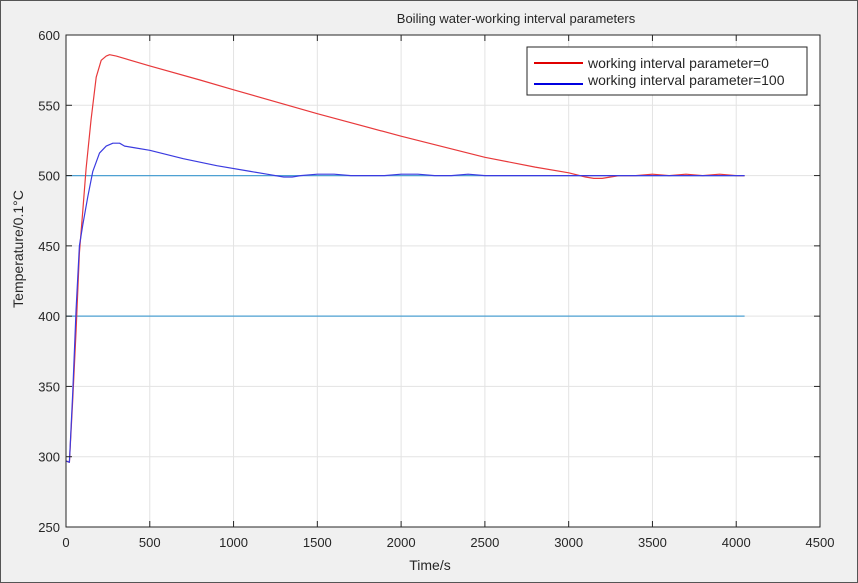 The image size is (858, 583). I want to click on y-tick-label: 250, so click(49, 527).